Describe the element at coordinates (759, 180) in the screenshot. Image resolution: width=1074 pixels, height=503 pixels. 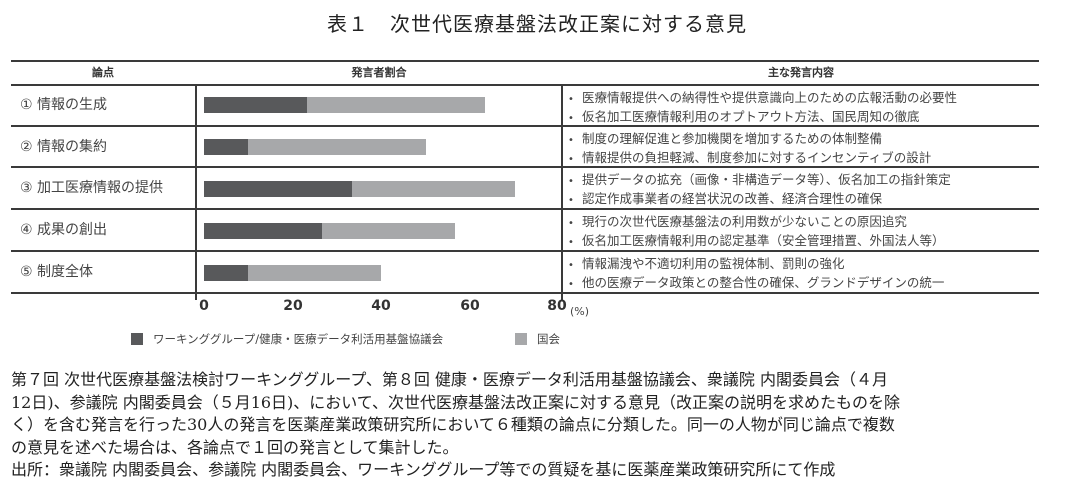
I see `remark-item: 提供データの拡充（画像・非構造データ等）、仮名加工の指針策定` at that location.